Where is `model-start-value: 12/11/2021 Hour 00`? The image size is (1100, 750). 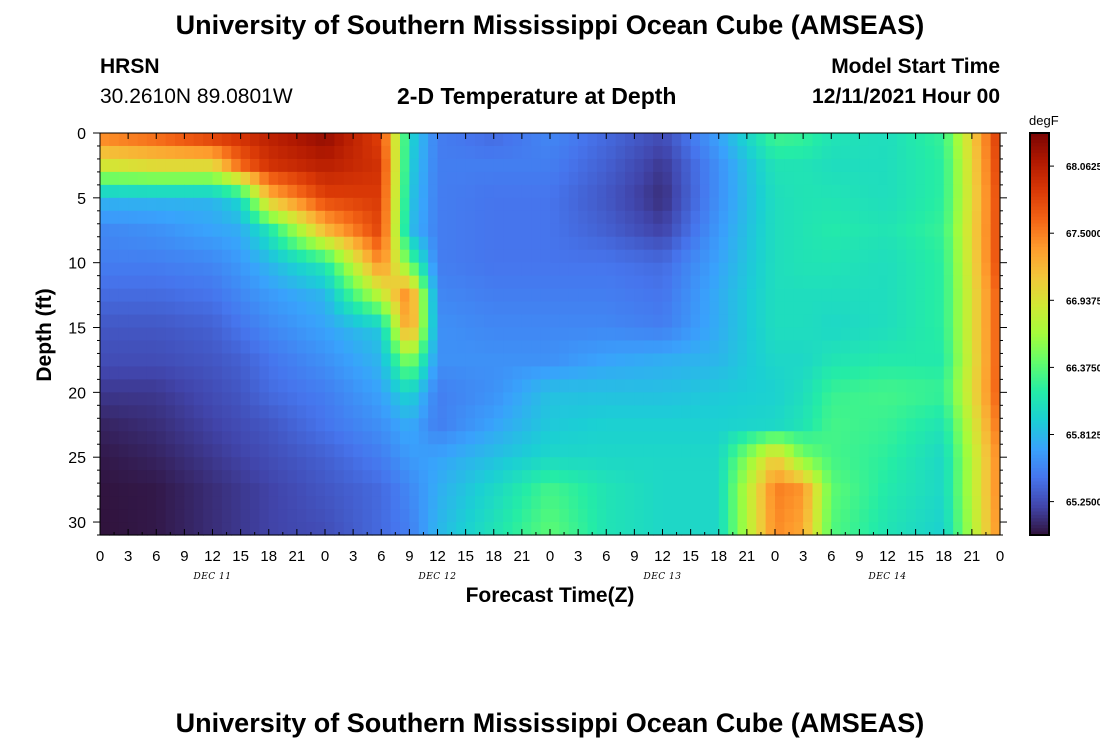
model-start-value: 12/11/2021 Hour 00 is located at coordinates (906, 96).